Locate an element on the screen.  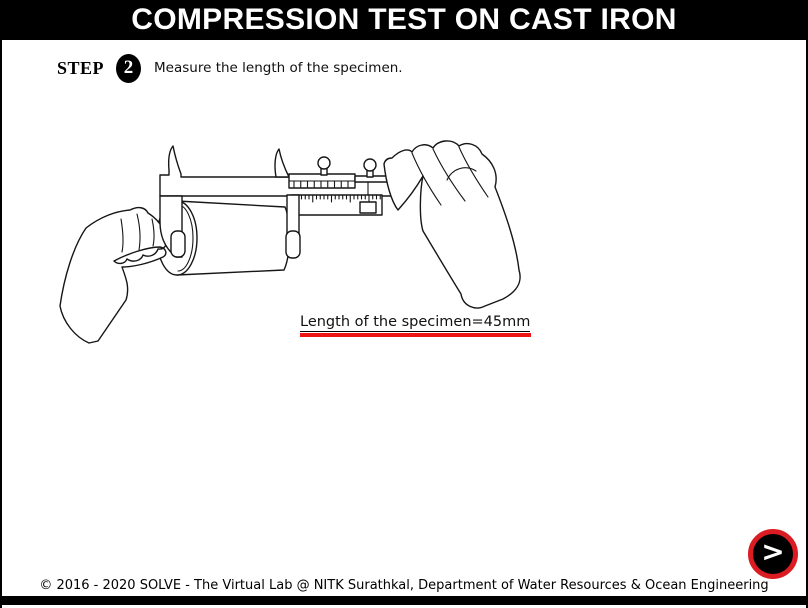
movable-jaw-tip is located at coordinates (293, 244).